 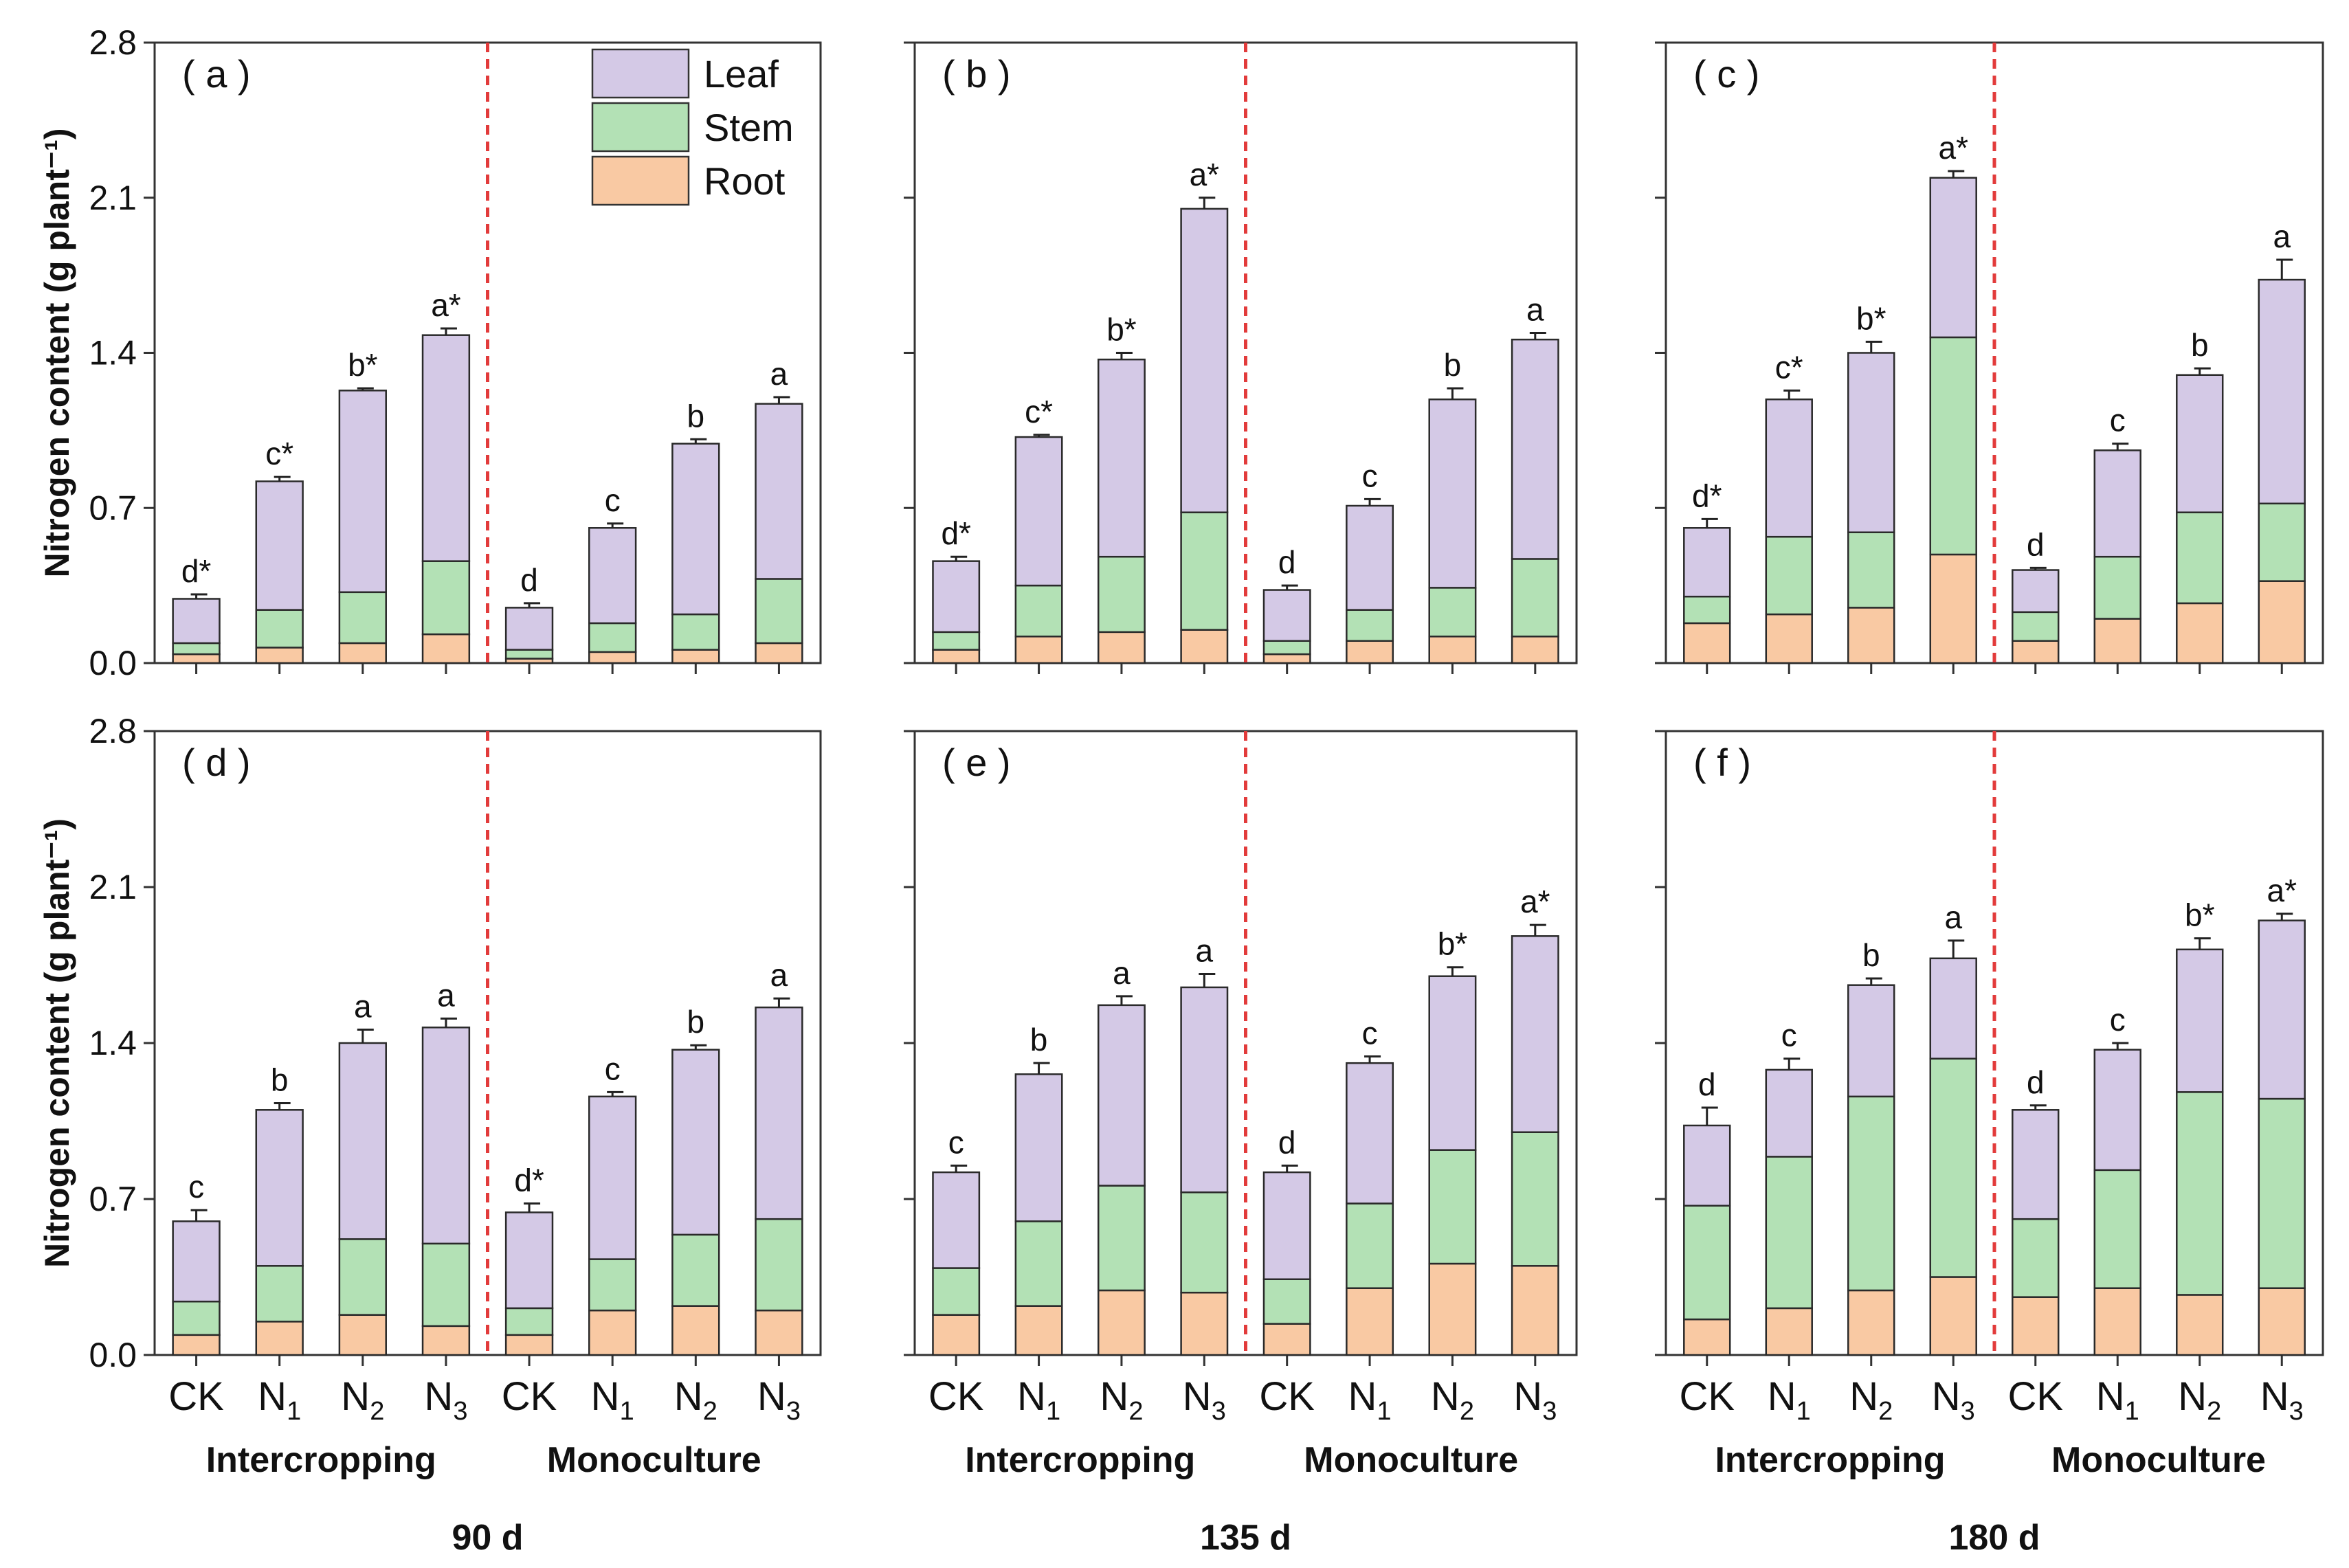 I want to click on panel-3: d* c* b* a* d c b a ( c ), so click(x=1989, y=357).